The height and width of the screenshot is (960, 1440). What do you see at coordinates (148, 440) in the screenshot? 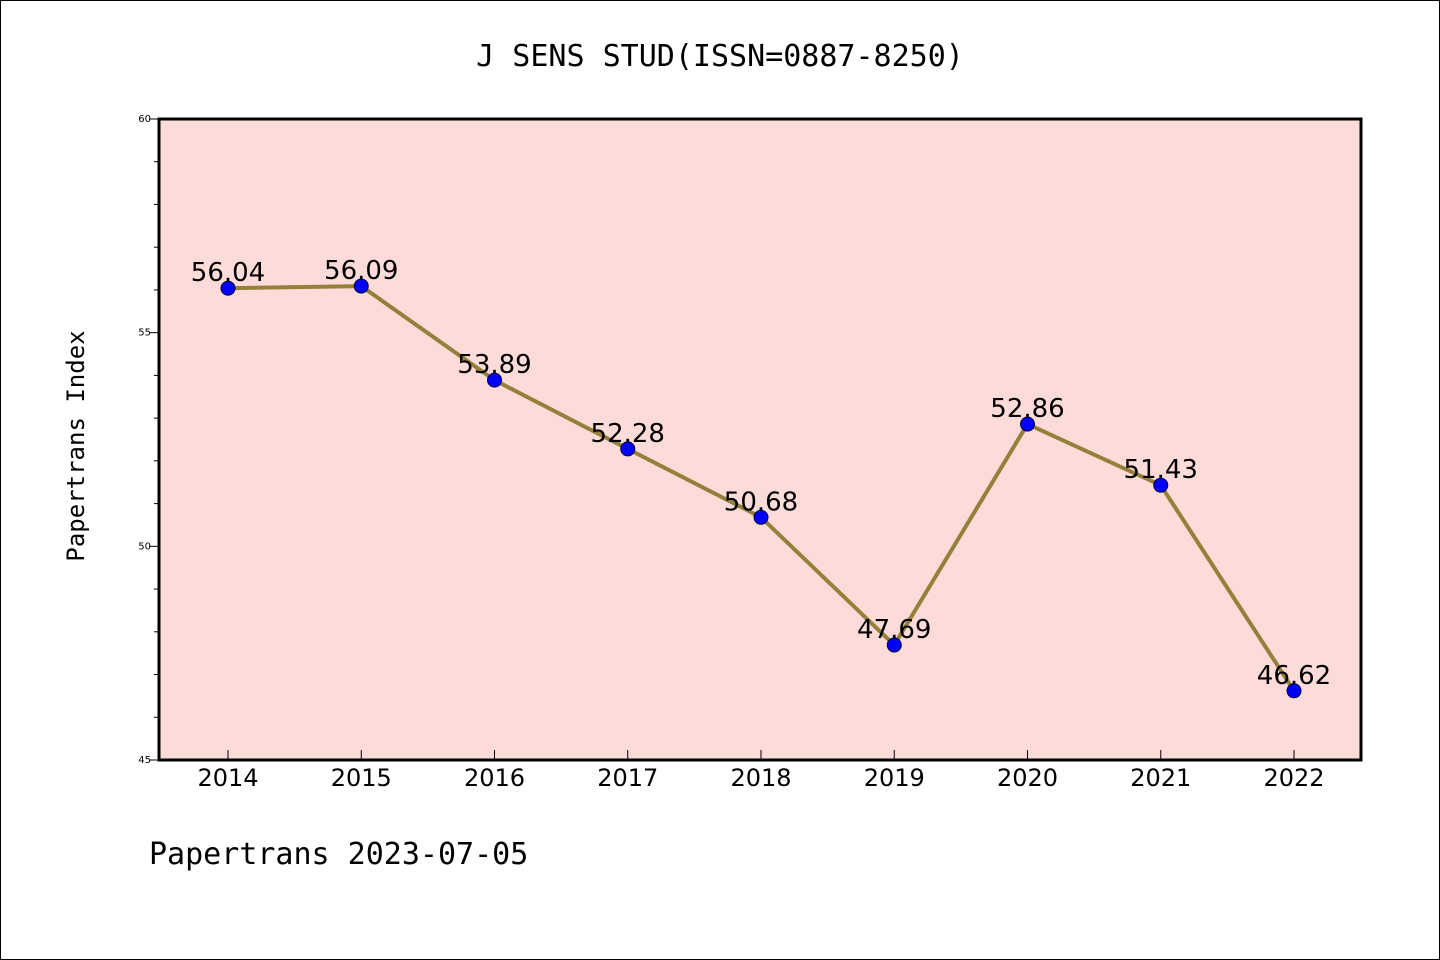
I see `y-axis: 45 50 55 60` at bounding box center [148, 440].